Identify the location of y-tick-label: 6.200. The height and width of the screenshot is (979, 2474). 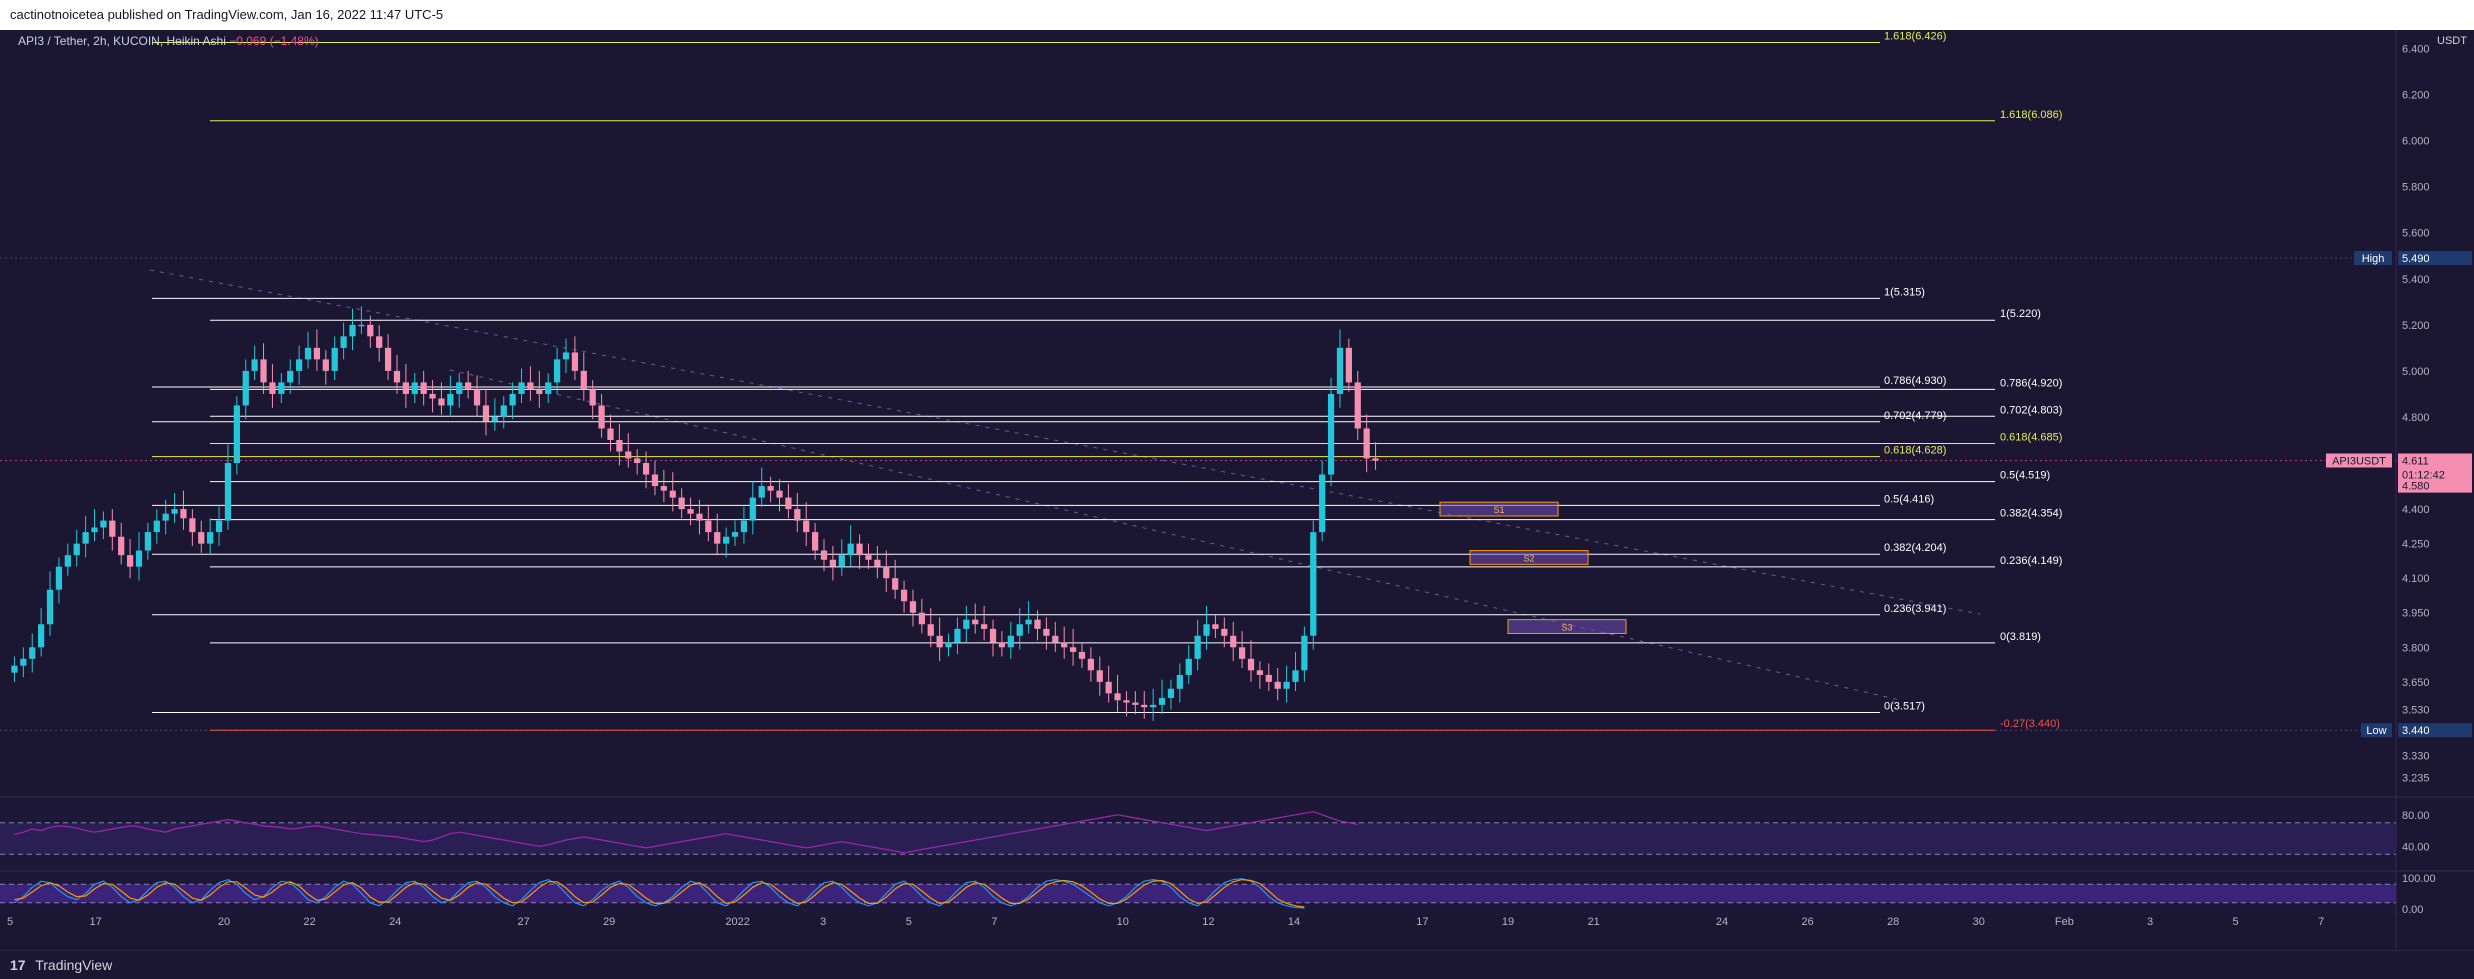
(2416, 95).